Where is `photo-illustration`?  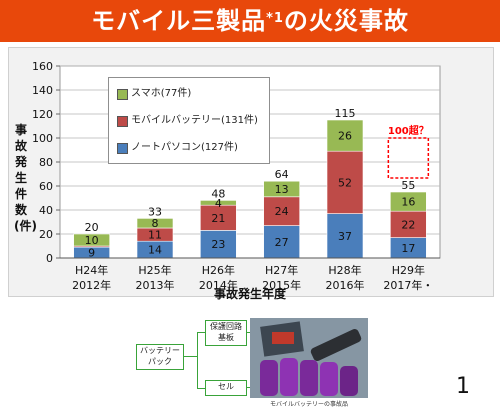 photo-illustration is located at coordinates (309, 358).